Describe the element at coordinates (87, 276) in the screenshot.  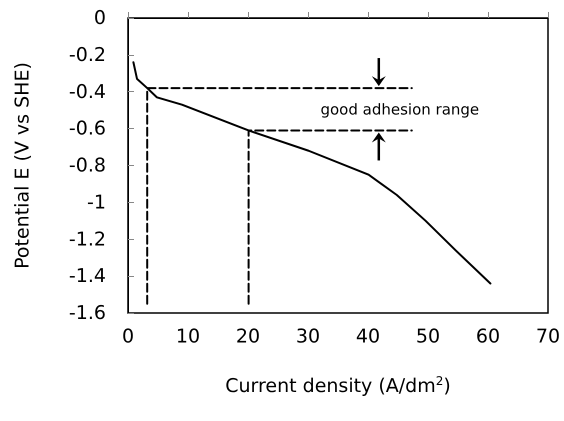
I see `y-tick-label: -1.4` at that location.